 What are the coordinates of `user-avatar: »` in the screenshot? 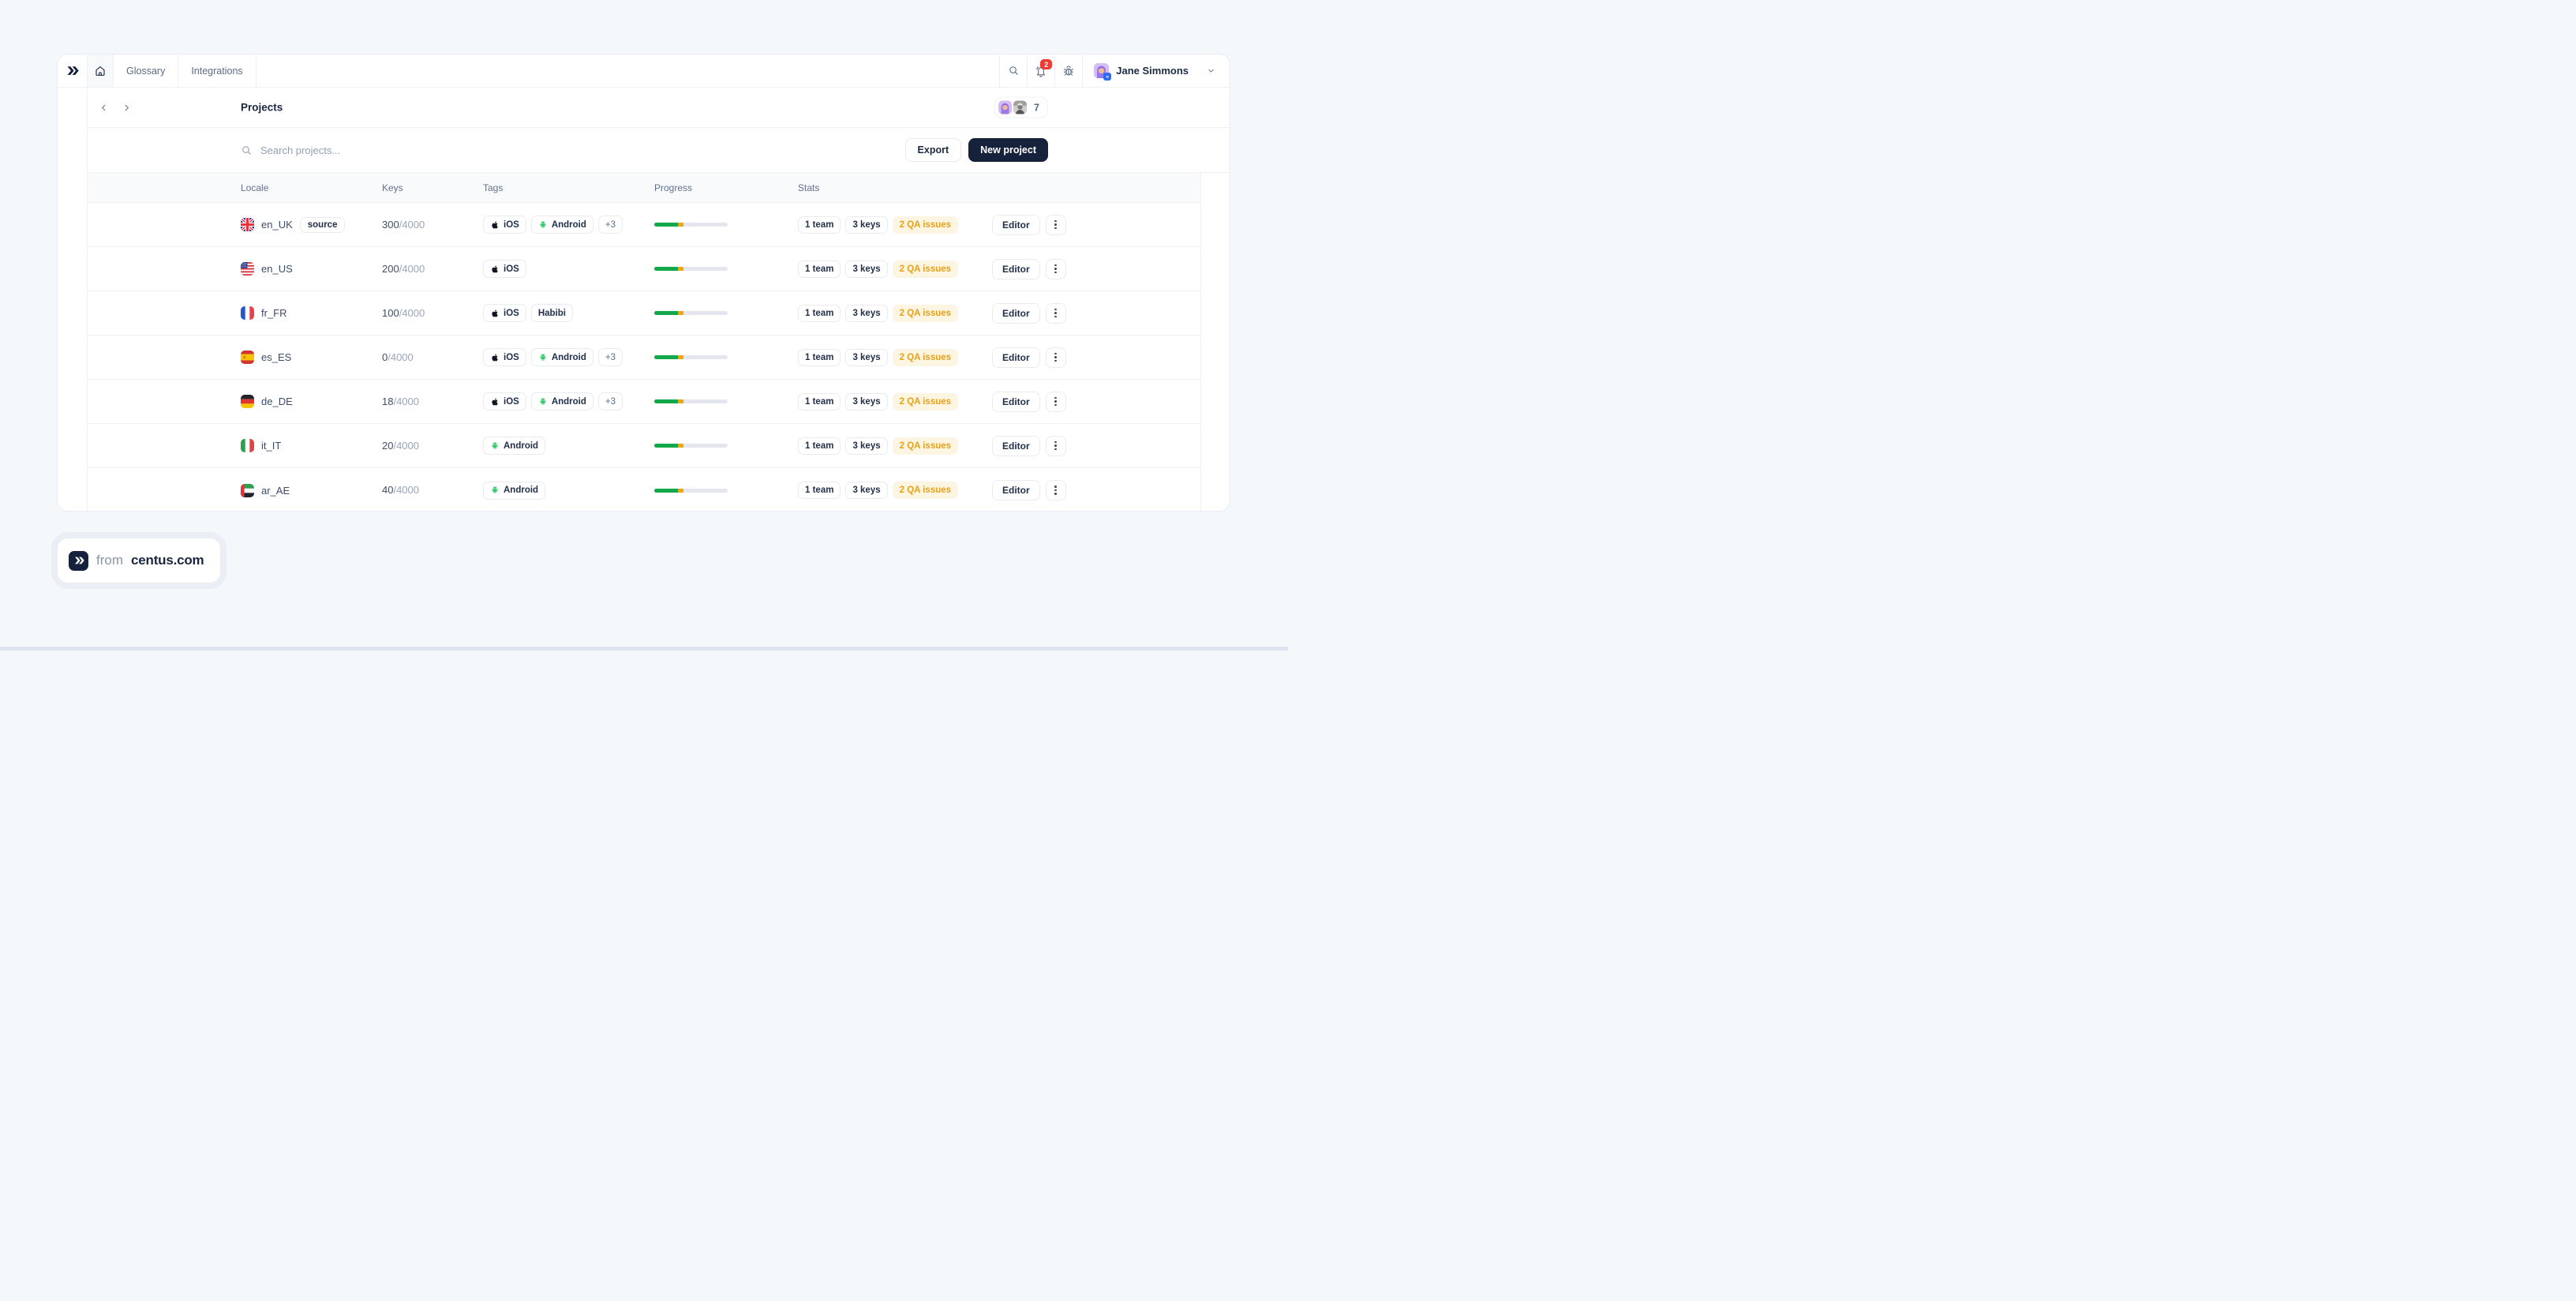 It's located at (1103, 72).